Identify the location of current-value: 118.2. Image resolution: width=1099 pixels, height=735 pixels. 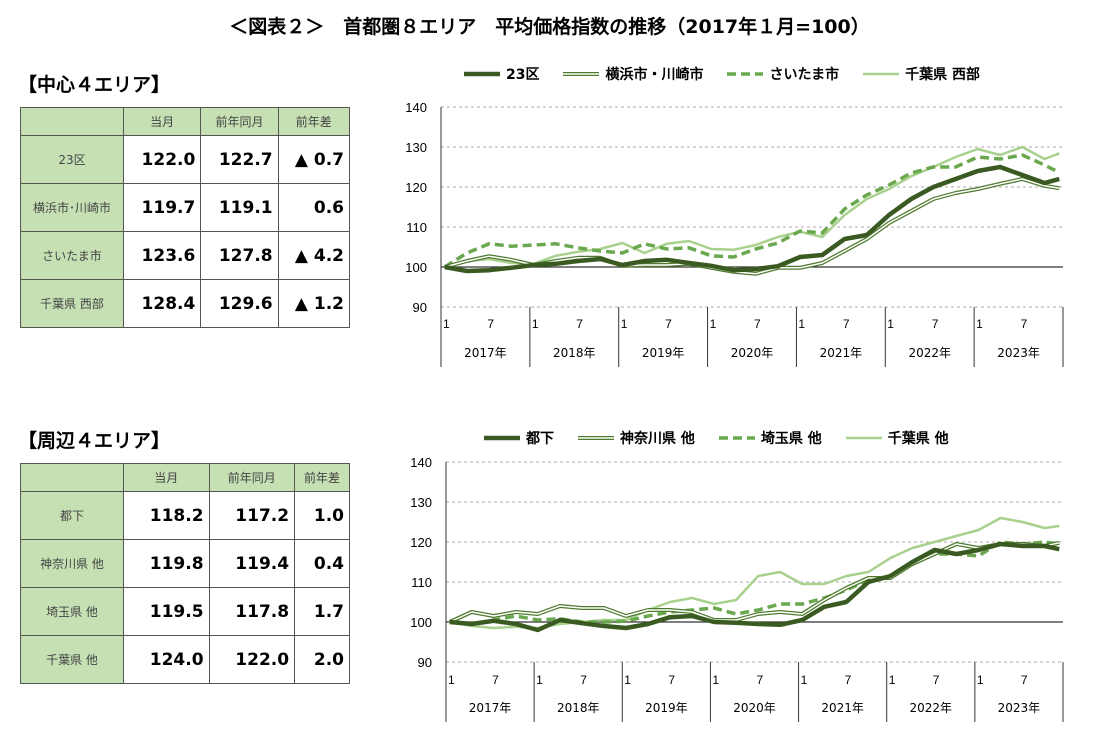
(166, 515).